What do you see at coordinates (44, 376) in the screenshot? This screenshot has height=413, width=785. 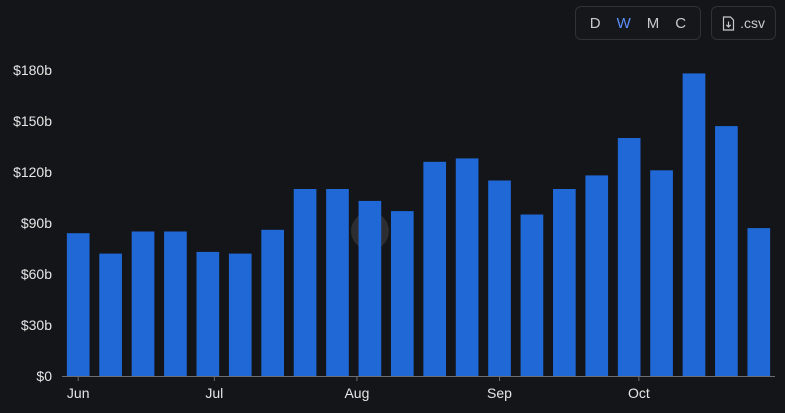 I see `y-tick-label: $0` at bounding box center [44, 376].